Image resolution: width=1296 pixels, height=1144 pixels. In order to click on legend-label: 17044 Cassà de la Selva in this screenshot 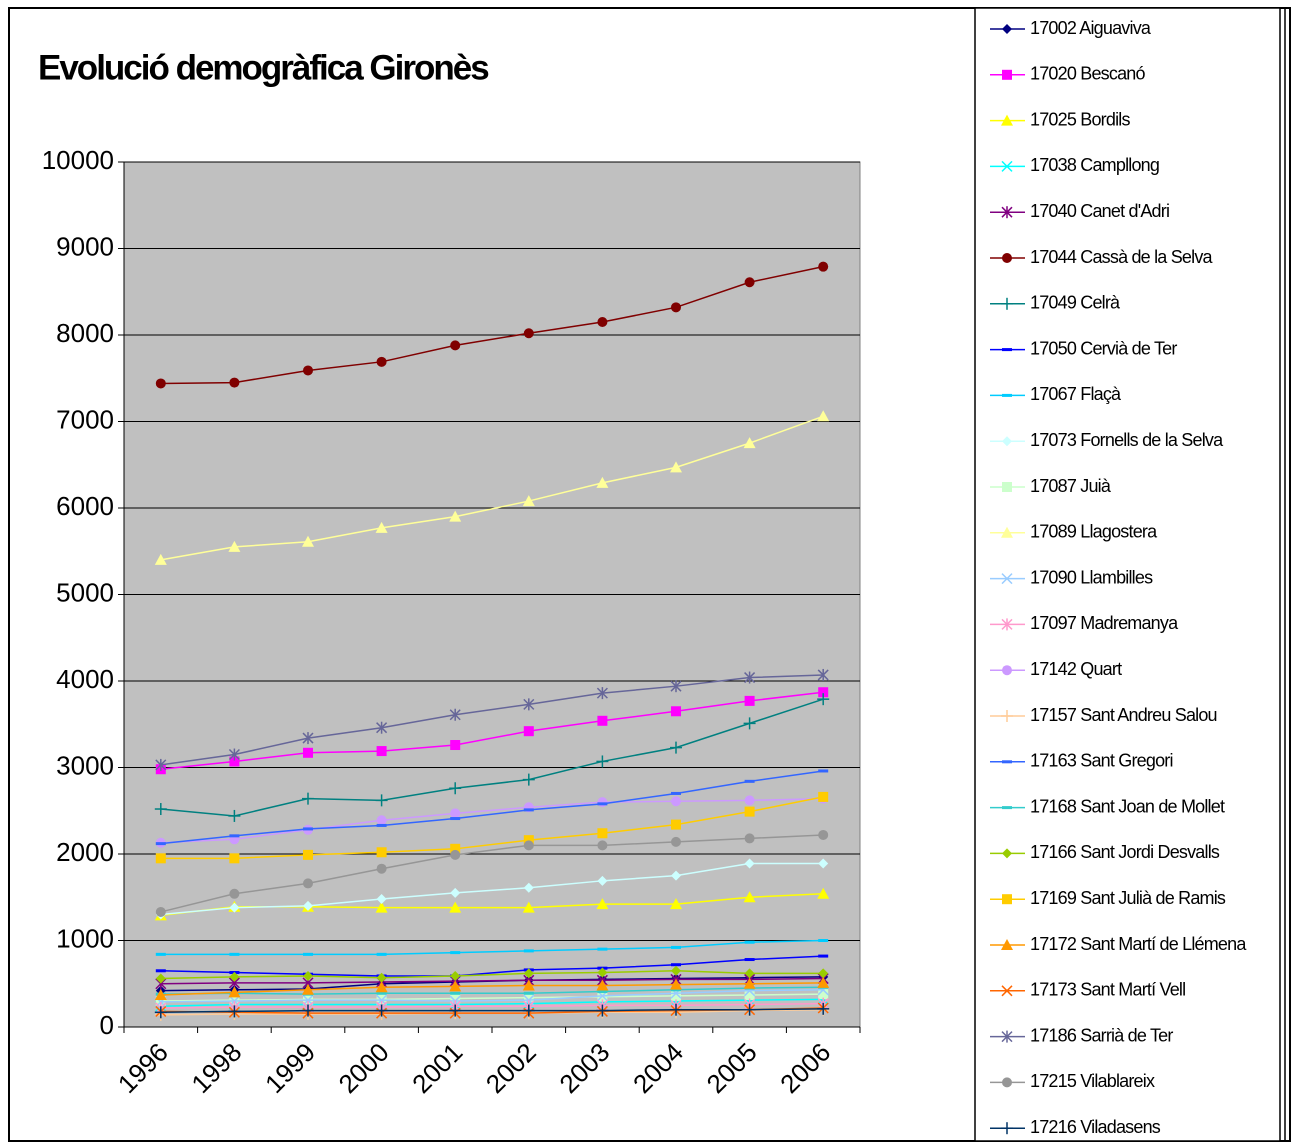, I will do `click(1122, 257)`.